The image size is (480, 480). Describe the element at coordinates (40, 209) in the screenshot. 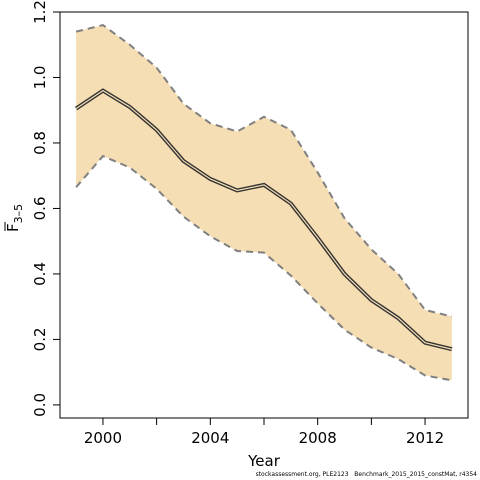

I see `y-tick-label: 0.6` at that location.